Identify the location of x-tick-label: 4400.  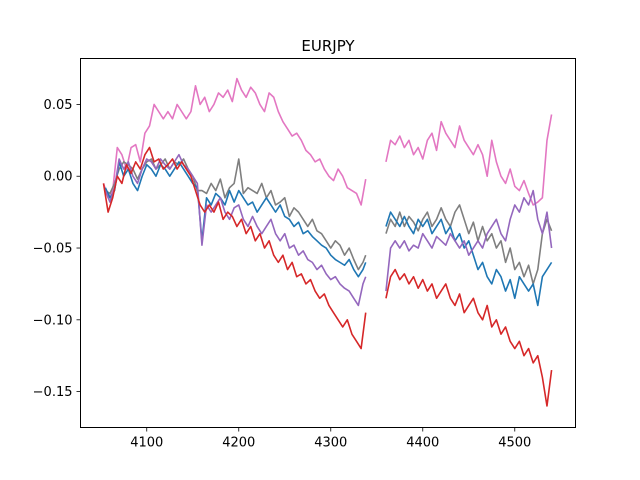
(422, 443).